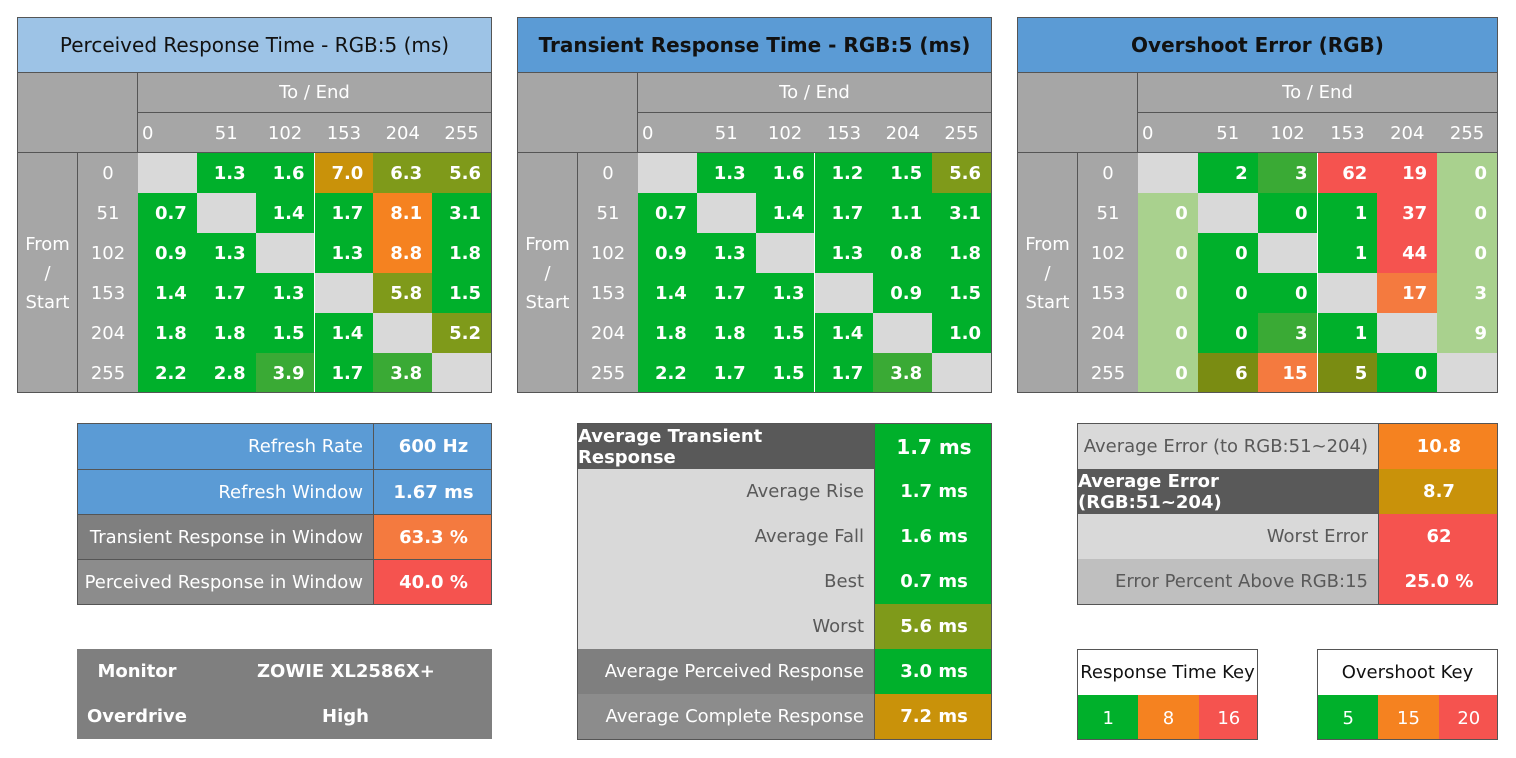 This screenshot has height=758, width=1516. What do you see at coordinates (1167, 694) in the screenshot?
I see `response-time-key: Response Time Key 1 8 16` at bounding box center [1167, 694].